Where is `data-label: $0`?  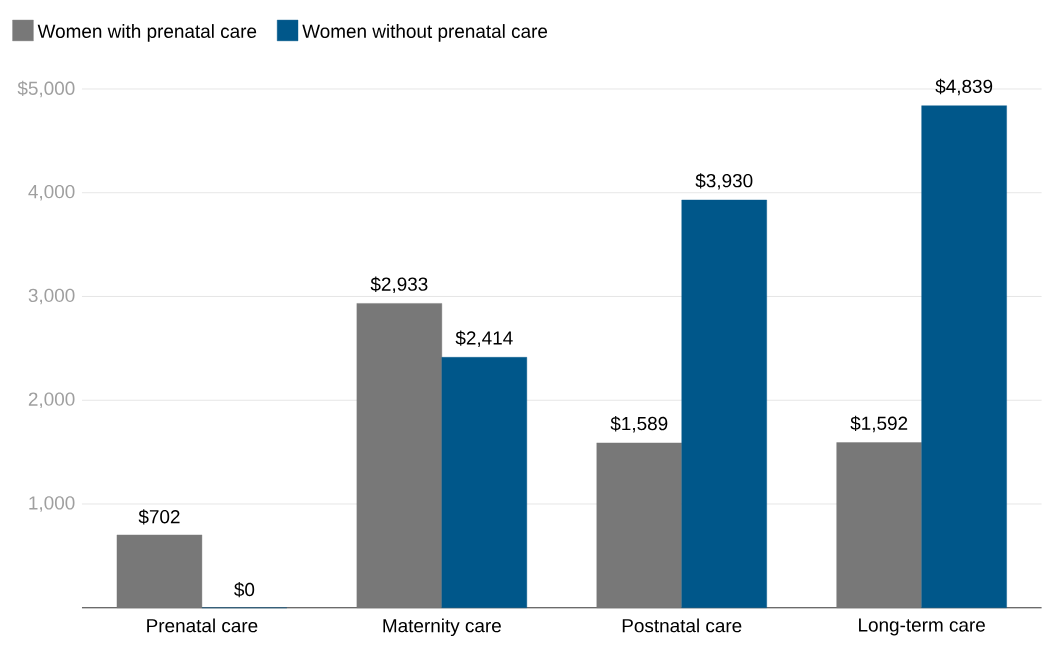 data-label: $0 is located at coordinates (244, 590).